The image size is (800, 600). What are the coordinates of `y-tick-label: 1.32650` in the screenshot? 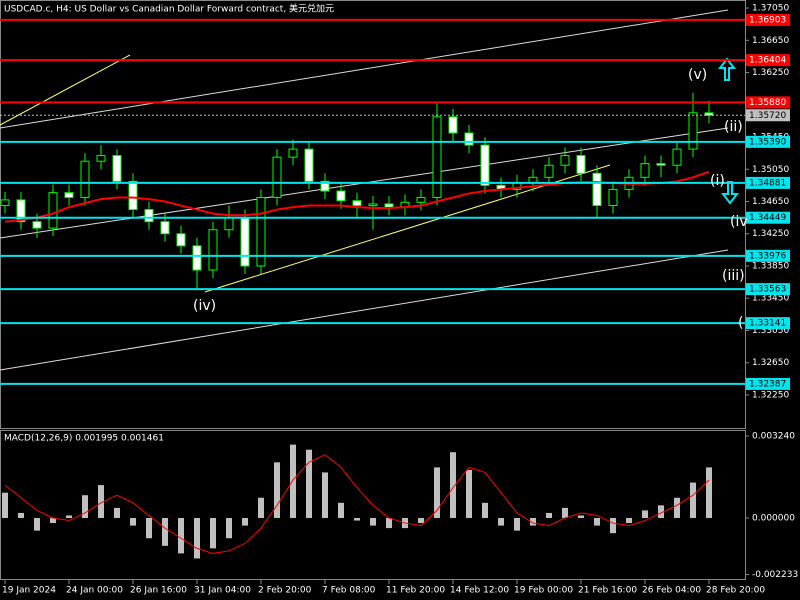 It's located at (770, 363).